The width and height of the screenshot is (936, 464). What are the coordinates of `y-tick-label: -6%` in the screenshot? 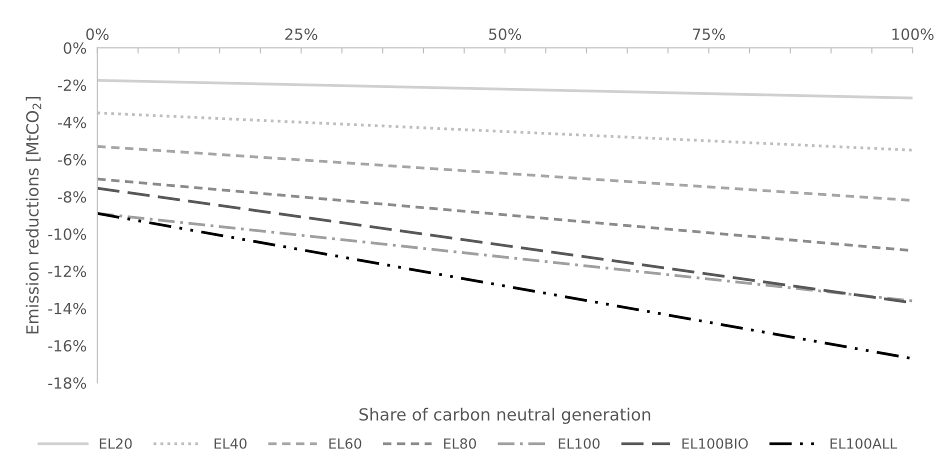 It's located at (72, 160).